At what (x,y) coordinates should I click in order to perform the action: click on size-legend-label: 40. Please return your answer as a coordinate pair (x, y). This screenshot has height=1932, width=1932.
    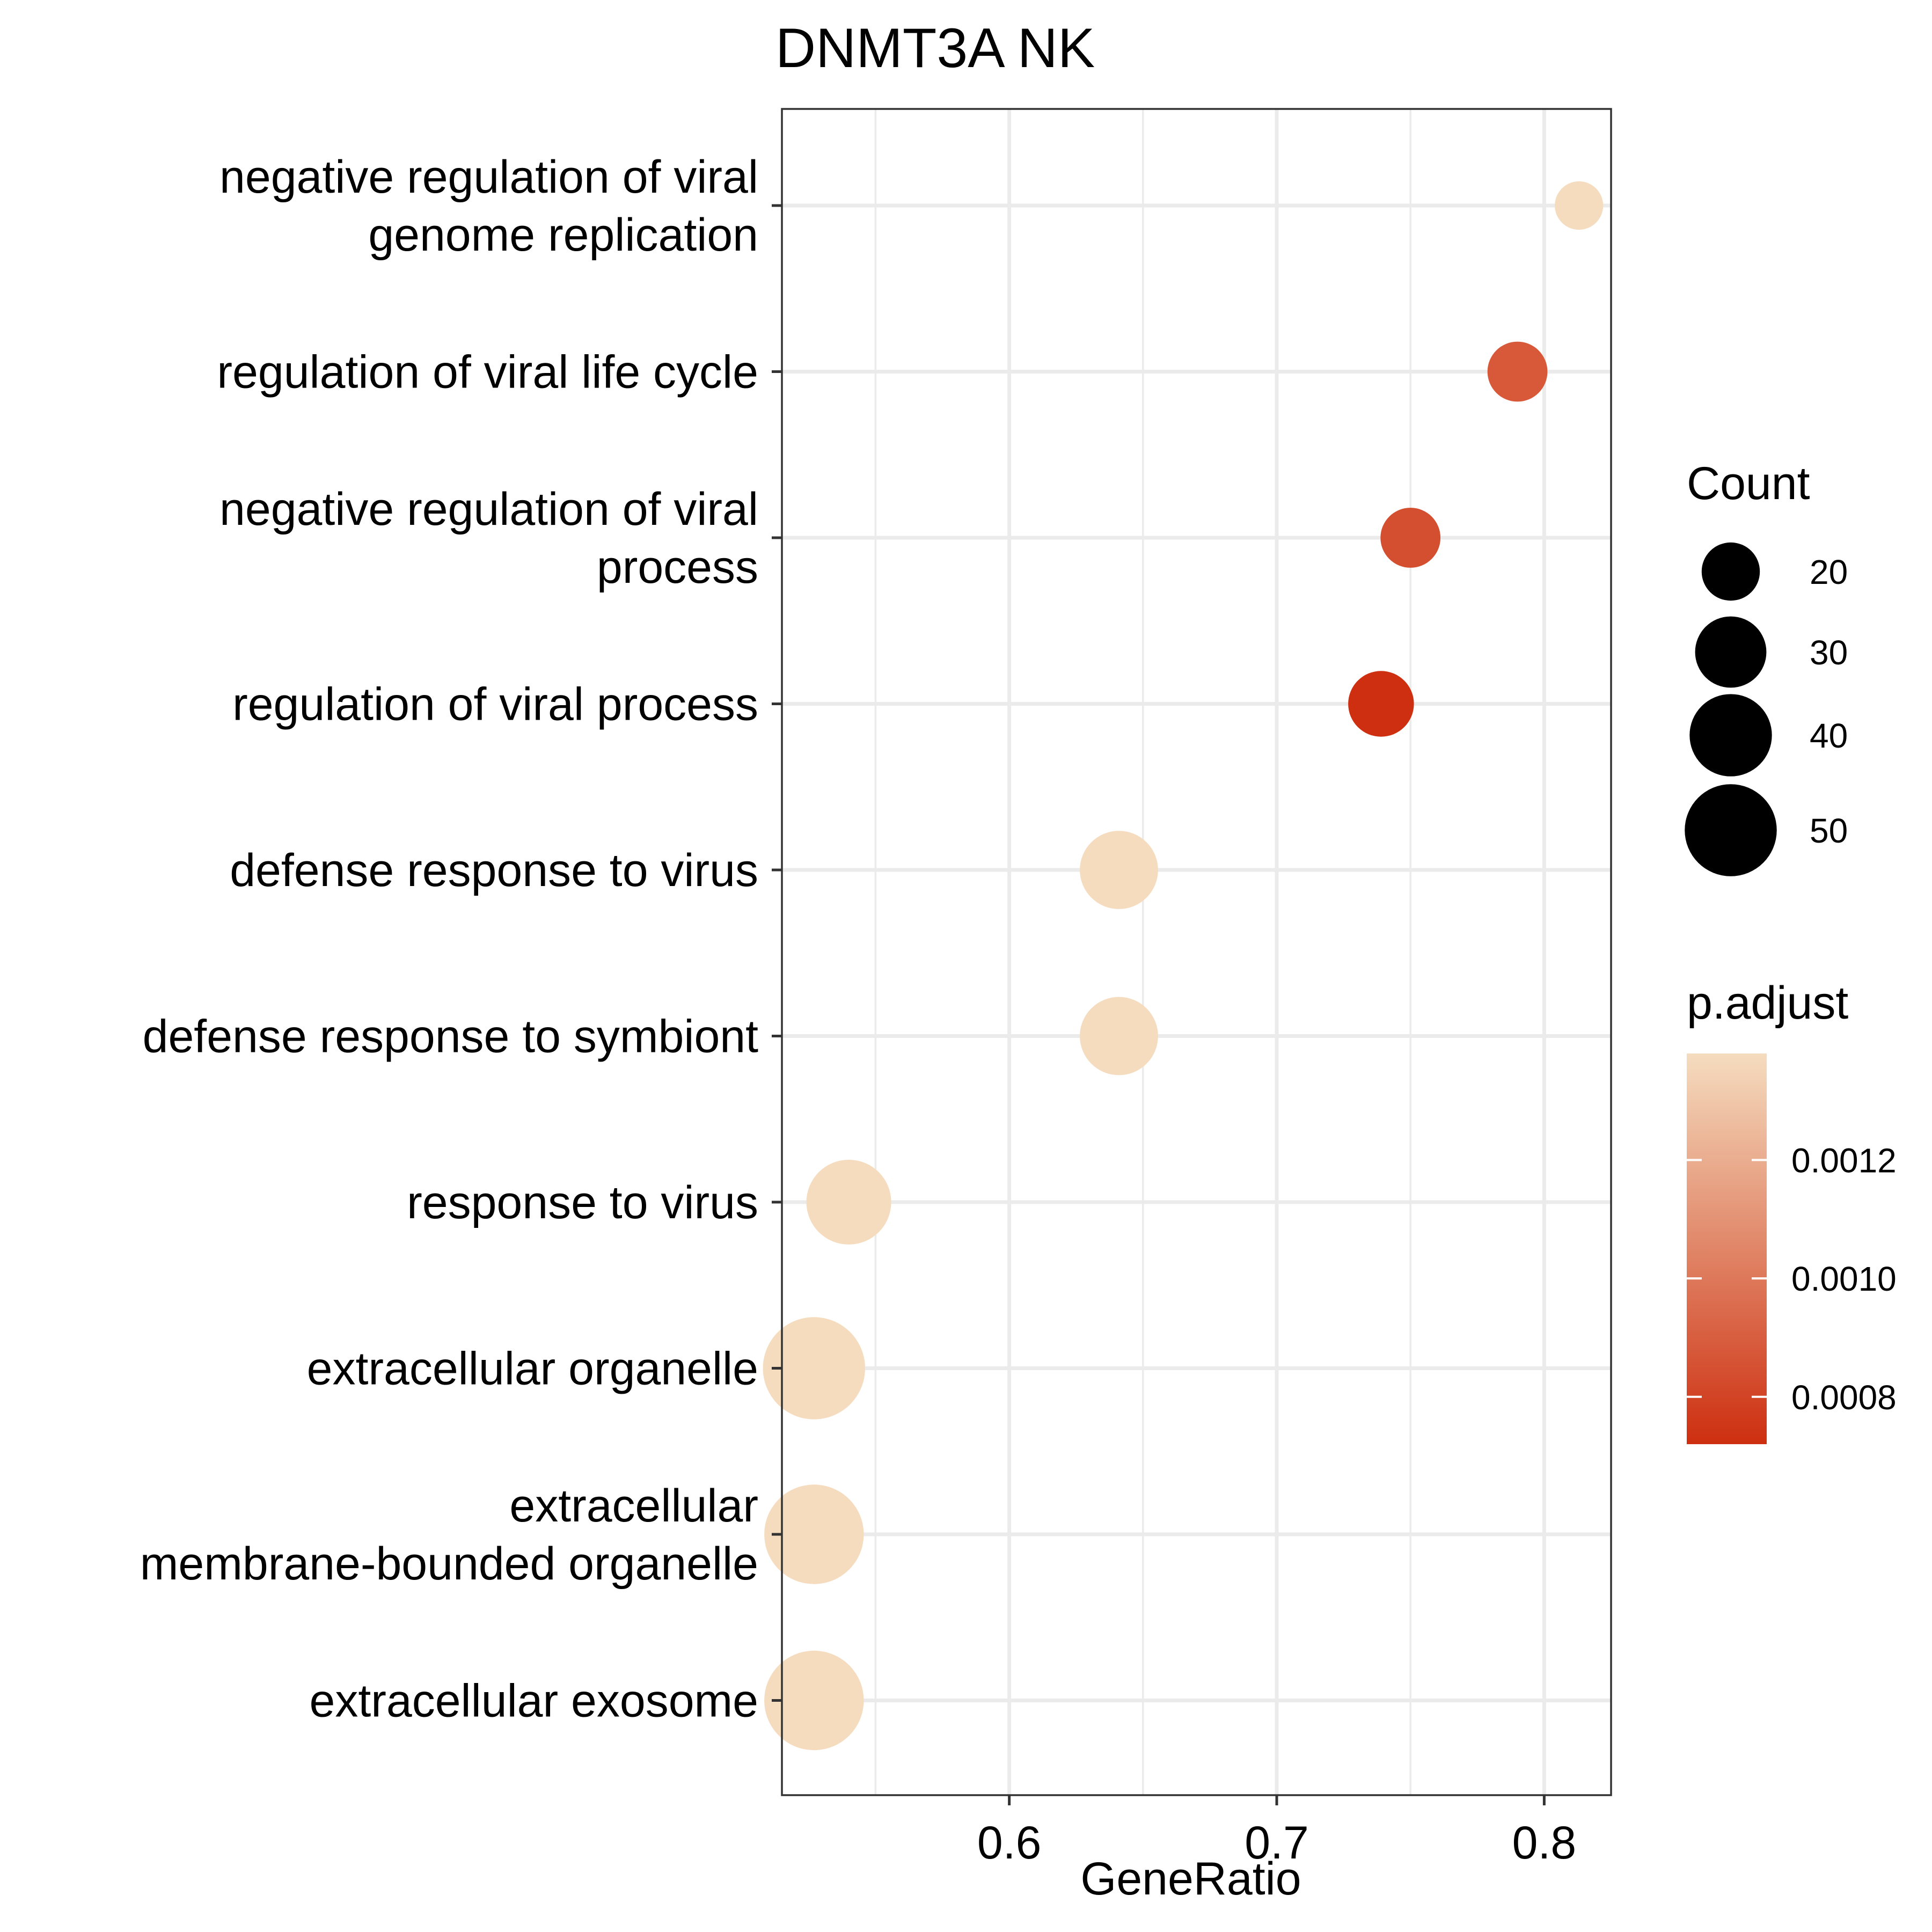
    Looking at the image, I should click on (1829, 735).